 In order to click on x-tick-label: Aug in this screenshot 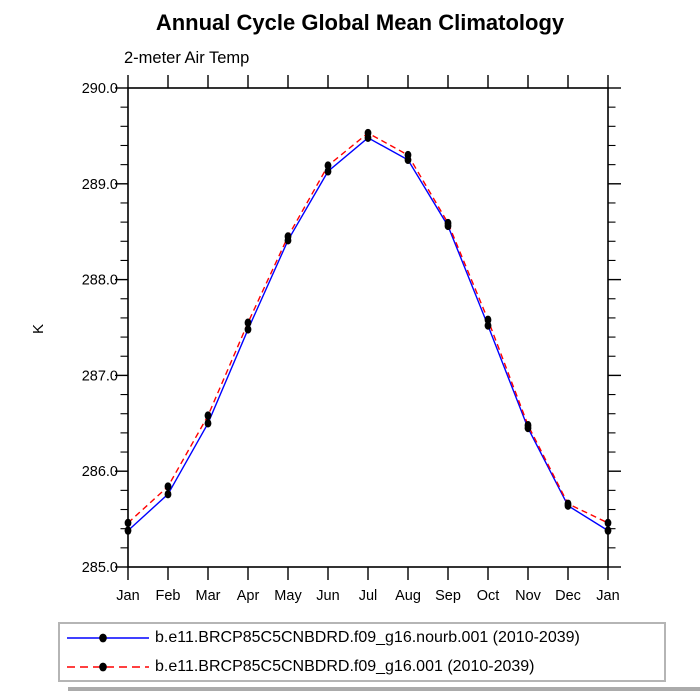, I will do `click(408, 596)`.